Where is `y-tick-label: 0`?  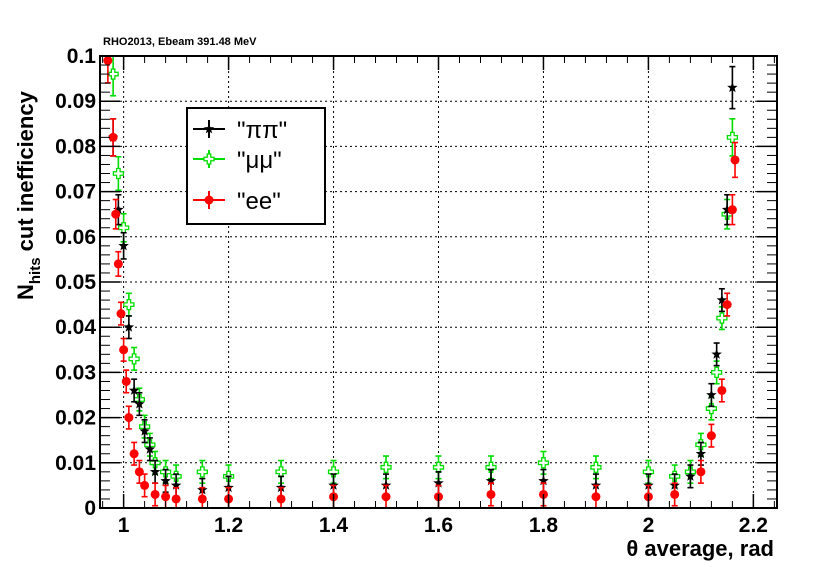 y-tick-label: 0 is located at coordinates (90, 508).